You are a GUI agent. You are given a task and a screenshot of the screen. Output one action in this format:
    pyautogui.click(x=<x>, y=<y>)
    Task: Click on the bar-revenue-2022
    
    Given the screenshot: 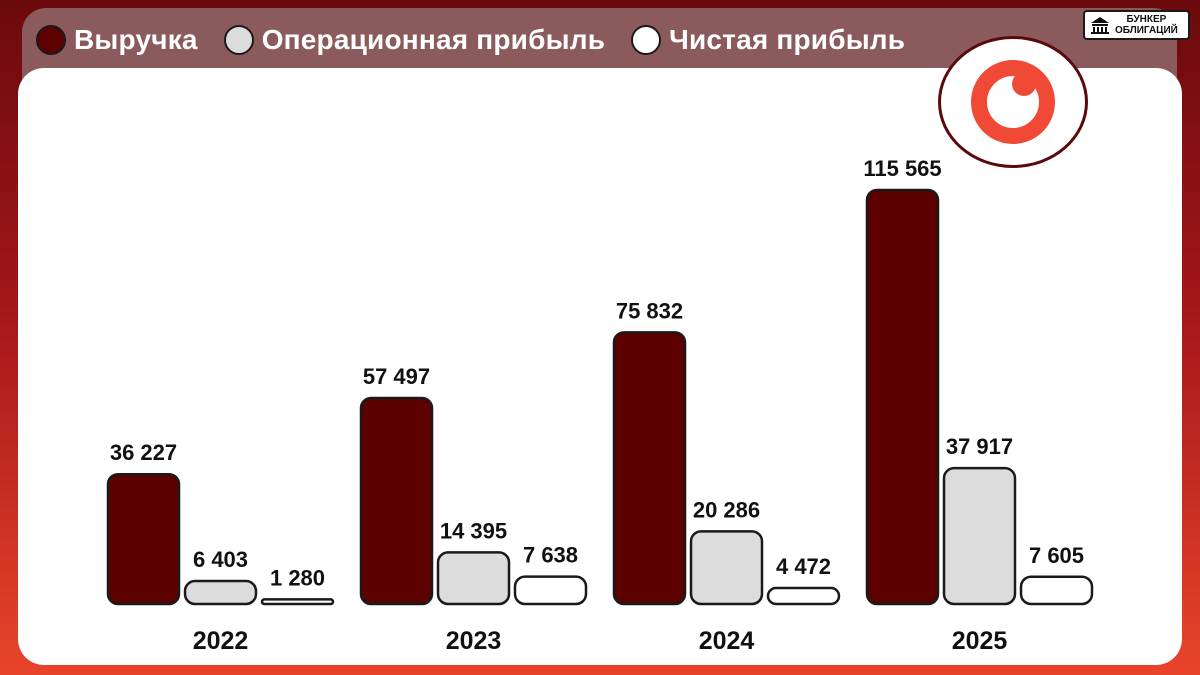 What is the action you would take?
    pyautogui.click(x=143, y=539)
    